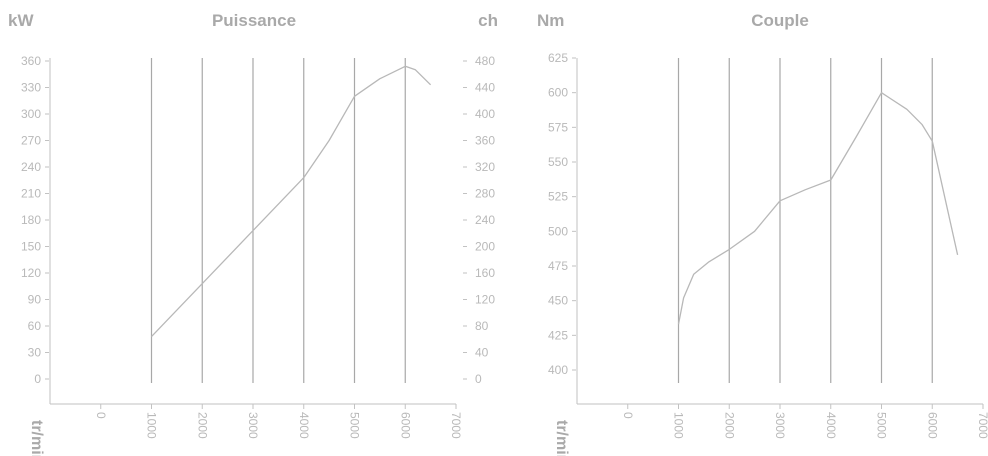 The image size is (988, 456). I want to click on left-y-unit: kW, so click(21, 20).